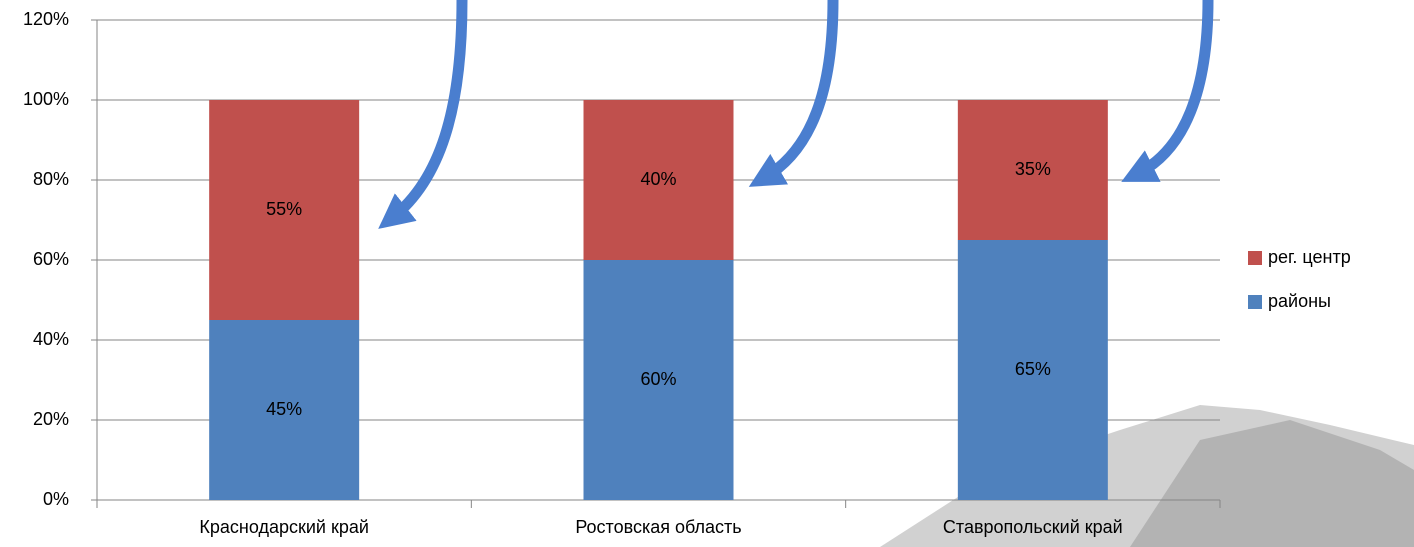  I want to click on data-label: 45%, so click(284, 409).